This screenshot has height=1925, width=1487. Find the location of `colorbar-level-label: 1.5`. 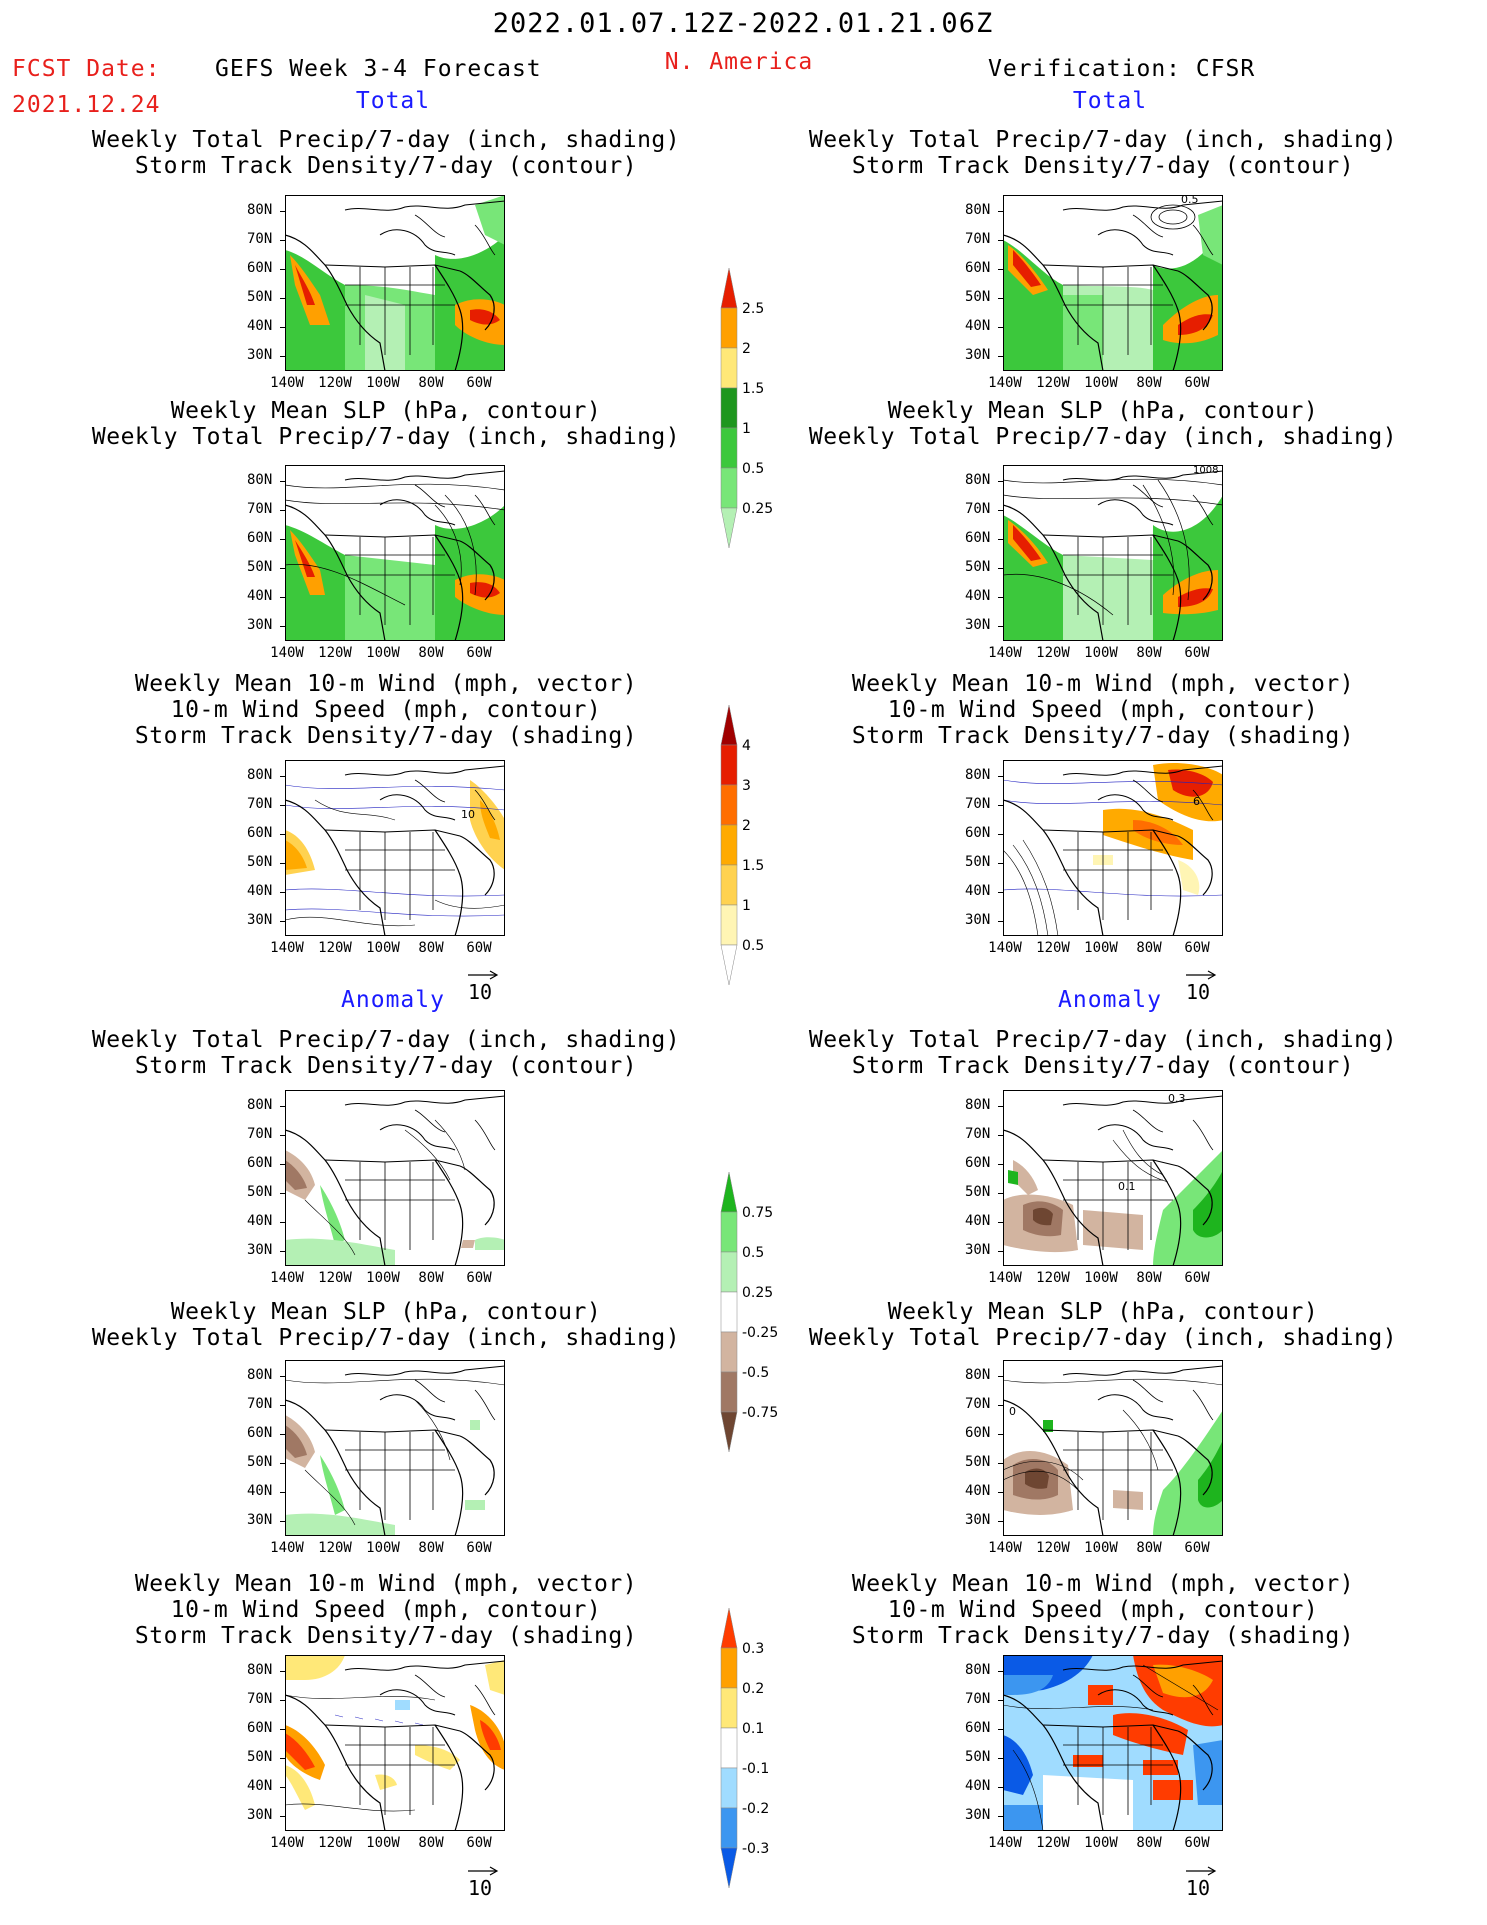

colorbar-level-label: 1.5 is located at coordinates (753, 389).